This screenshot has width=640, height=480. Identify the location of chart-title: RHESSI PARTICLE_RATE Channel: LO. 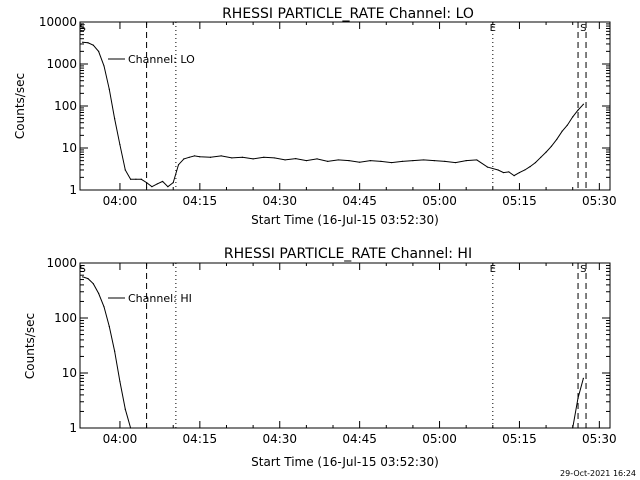
(348, 14).